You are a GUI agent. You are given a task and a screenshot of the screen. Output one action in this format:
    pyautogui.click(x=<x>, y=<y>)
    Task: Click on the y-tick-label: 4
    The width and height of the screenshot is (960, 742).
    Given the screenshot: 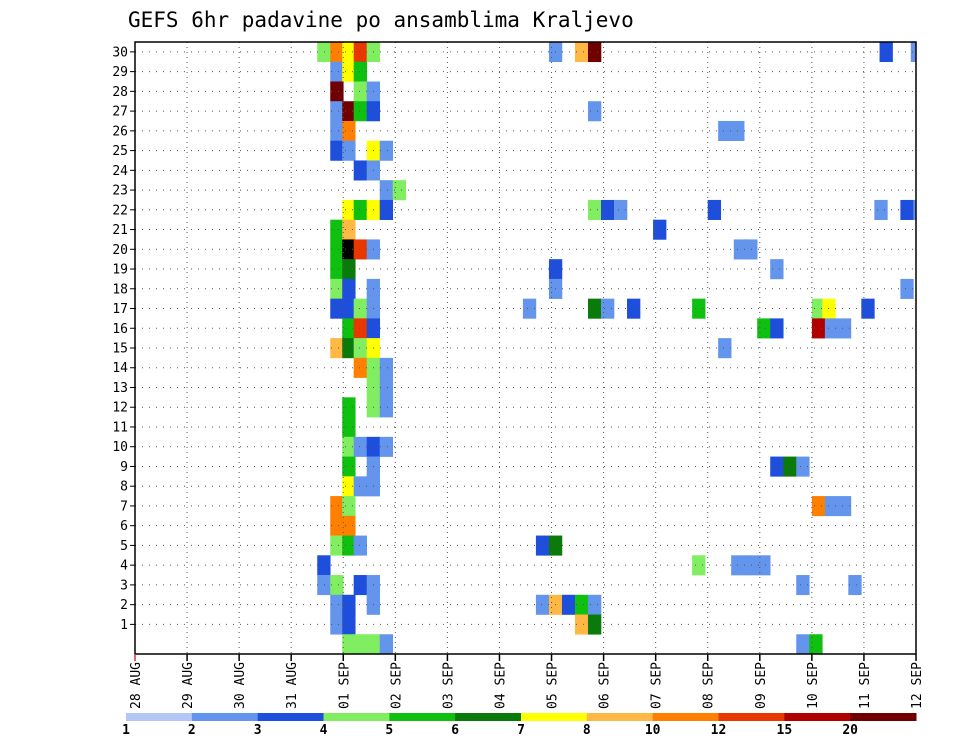 What is the action you would take?
    pyautogui.click(x=124, y=566)
    